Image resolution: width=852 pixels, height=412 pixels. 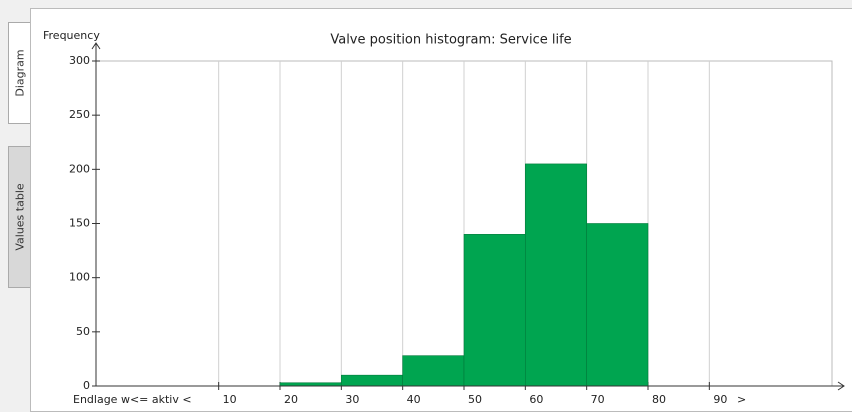 What do you see at coordinates (79, 223) in the screenshot?
I see `y-tick-label: 150` at bounding box center [79, 223].